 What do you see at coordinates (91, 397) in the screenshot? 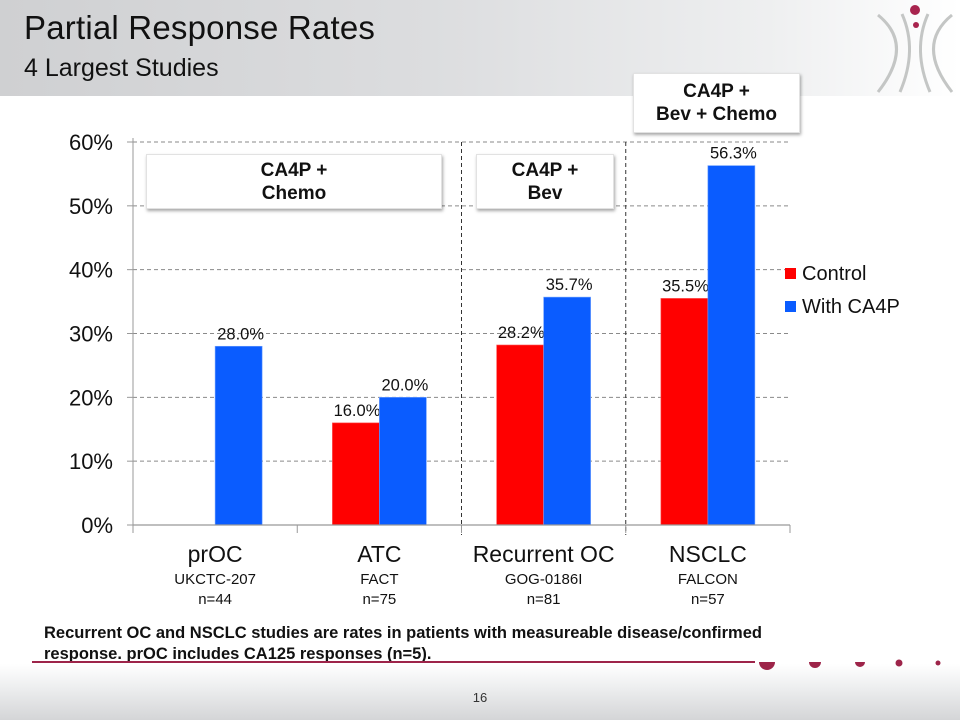
I see `y-tick-label: 20%` at bounding box center [91, 397].